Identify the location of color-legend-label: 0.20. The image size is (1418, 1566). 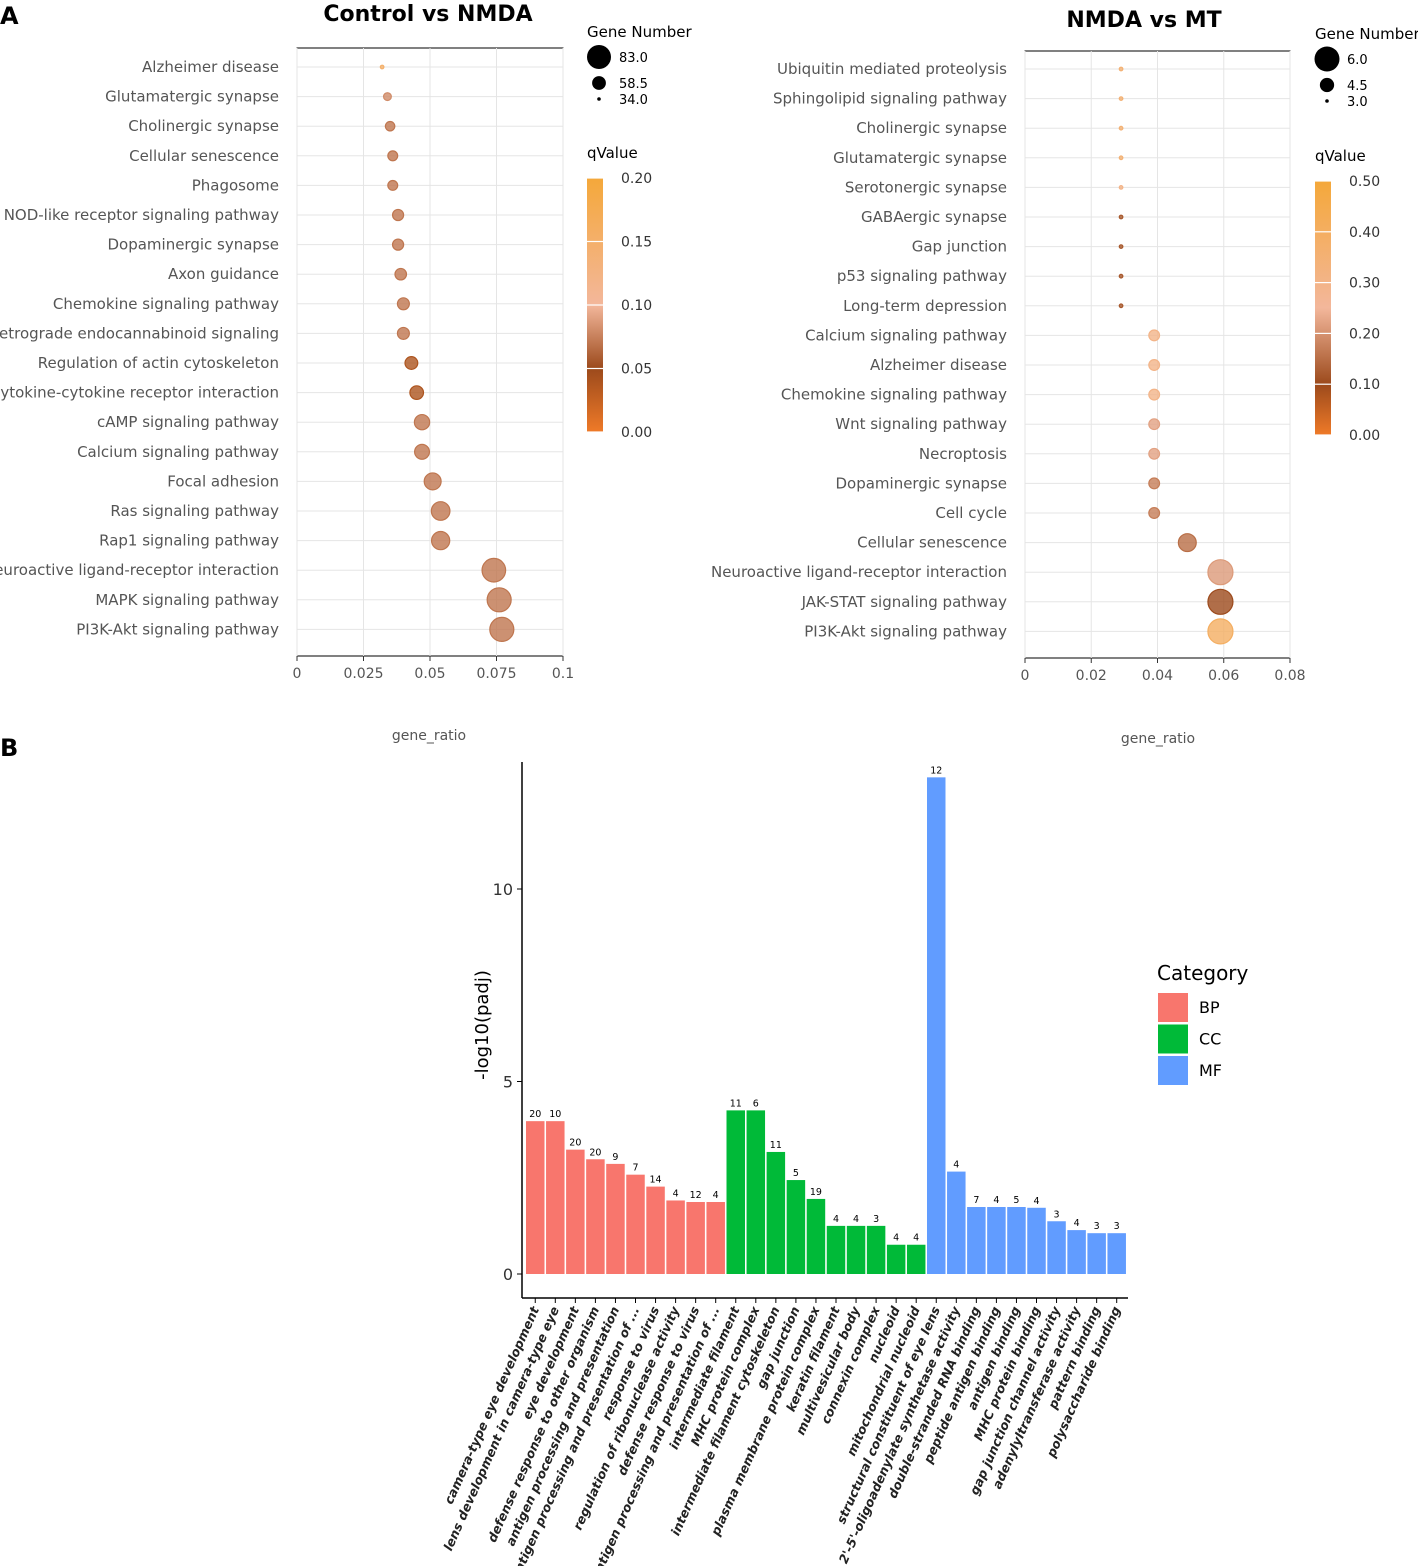
(636, 179).